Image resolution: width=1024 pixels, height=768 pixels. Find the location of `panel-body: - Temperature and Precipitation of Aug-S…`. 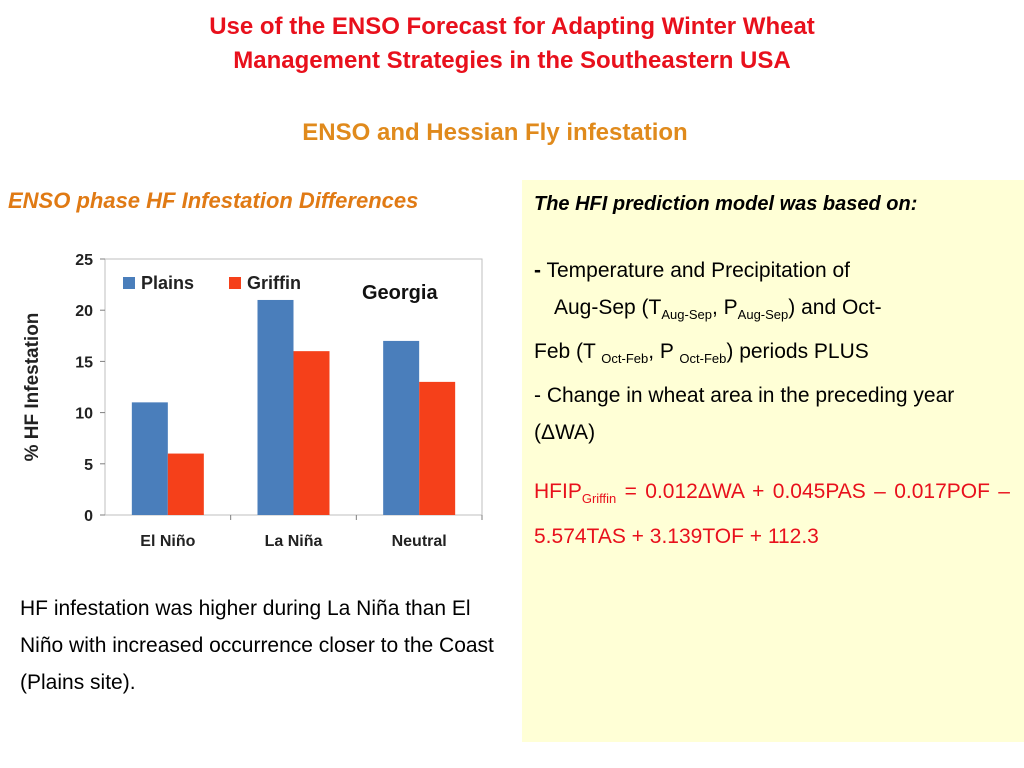

panel-body: - Temperature and Precipitation of Aug-S… is located at coordinates (772, 351).